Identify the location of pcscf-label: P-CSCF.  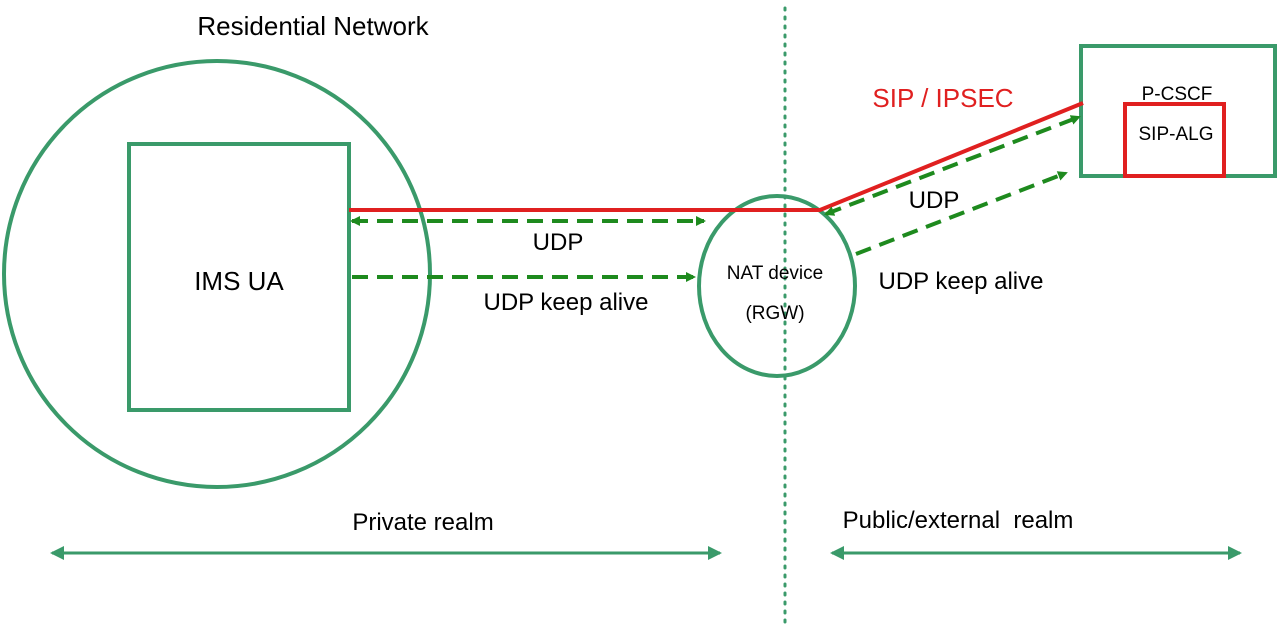
(1177, 94).